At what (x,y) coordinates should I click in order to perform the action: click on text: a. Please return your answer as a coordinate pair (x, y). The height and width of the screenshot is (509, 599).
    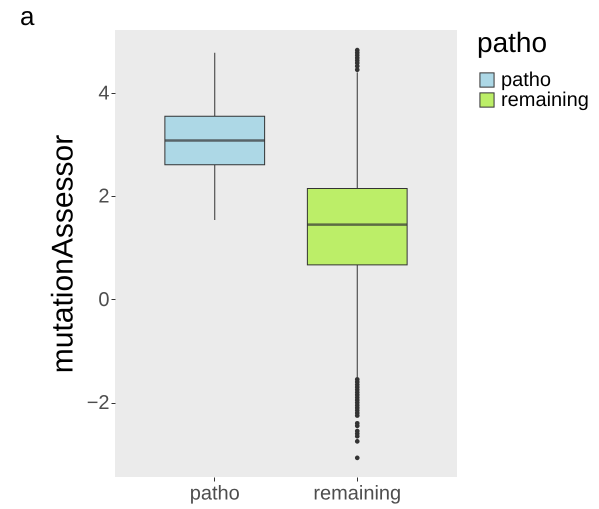
    Looking at the image, I should click on (27, 16).